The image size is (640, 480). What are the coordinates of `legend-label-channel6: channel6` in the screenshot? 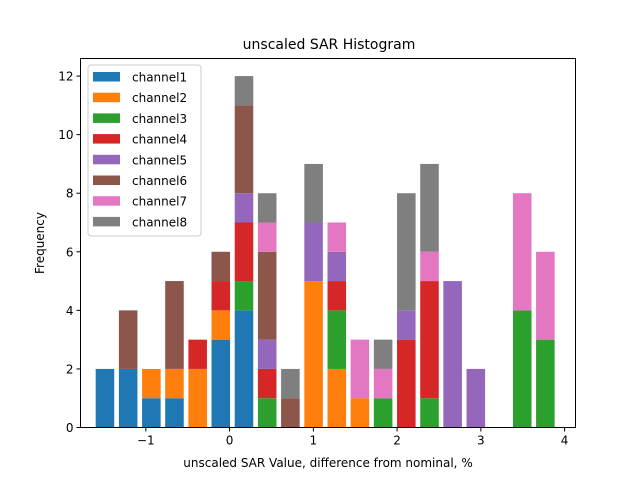 It's located at (159, 181).